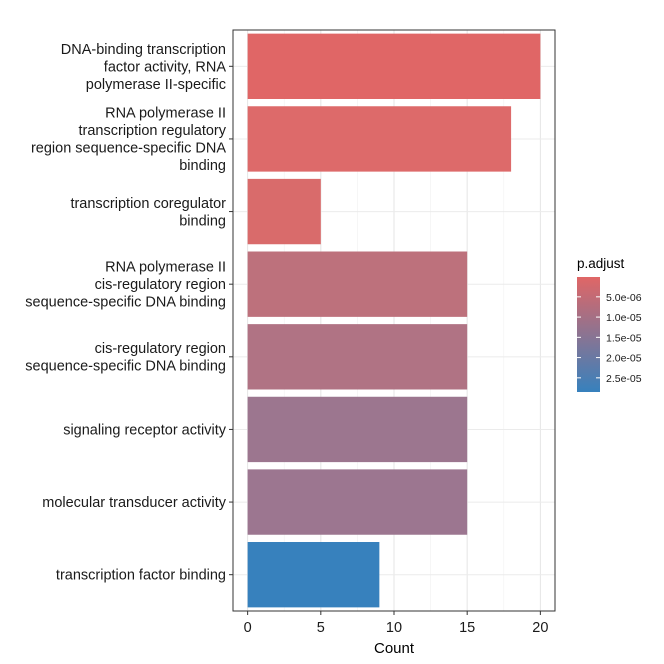  What do you see at coordinates (148, 204) in the screenshot?
I see `category-label-line: transcription coregulator` at bounding box center [148, 204].